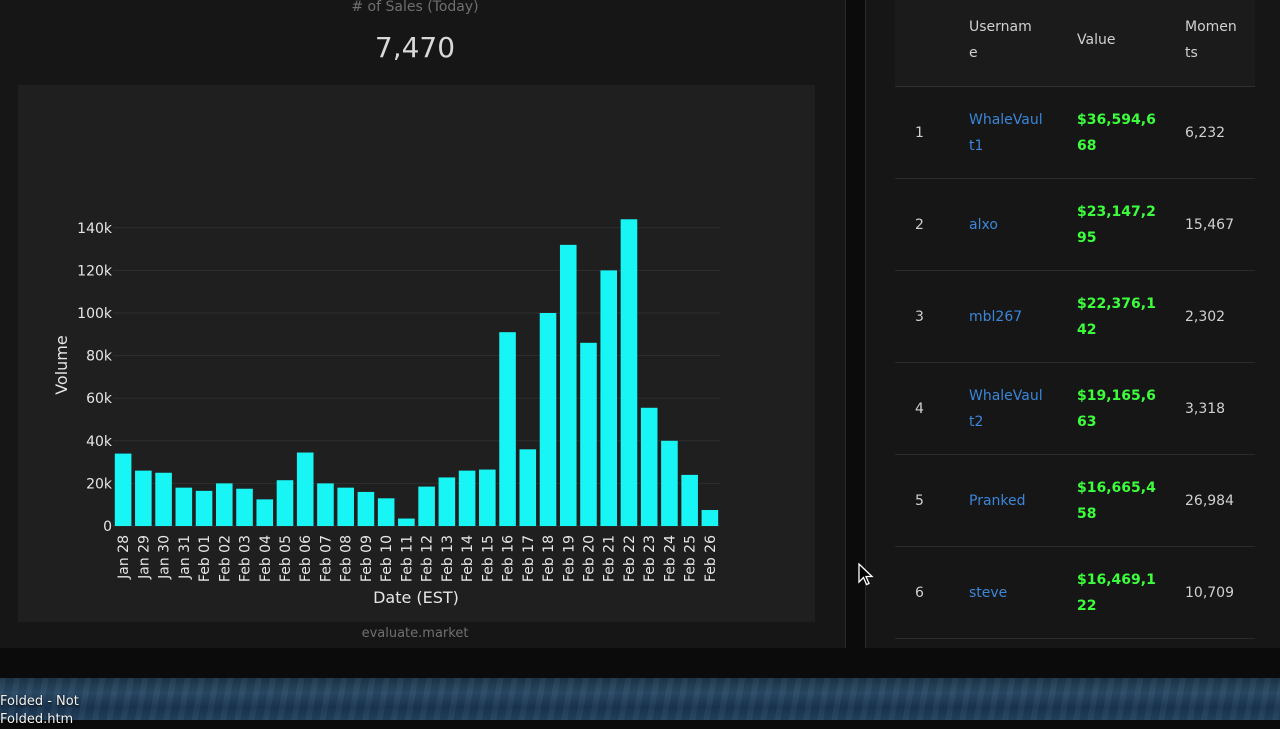 The image size is (1280, 729). Describe the element at coordinates (1205, 316) in the screenshot. I see `moments-cell: 2,302` at that location.